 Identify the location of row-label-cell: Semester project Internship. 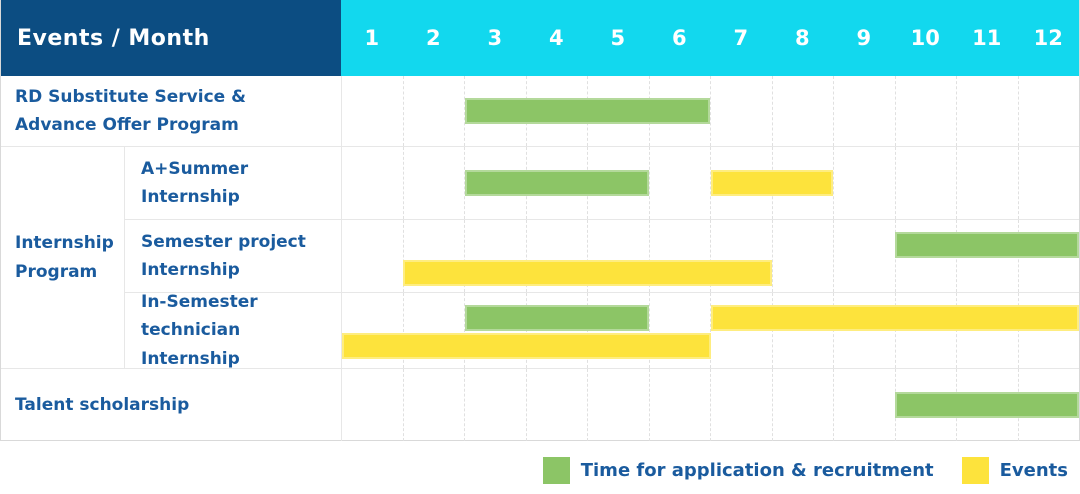
(233, 256).